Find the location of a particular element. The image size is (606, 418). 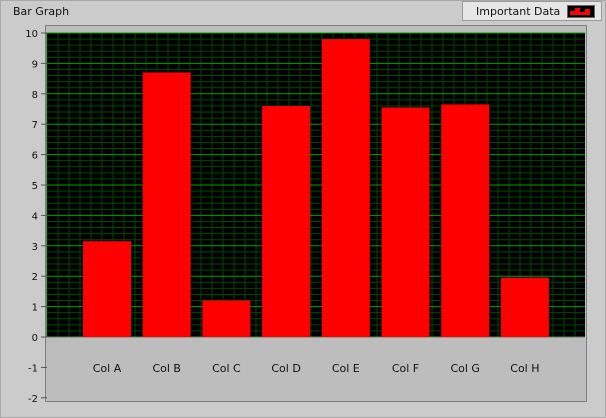

x-tick-label: Col B is located at coordinates (166, 368).